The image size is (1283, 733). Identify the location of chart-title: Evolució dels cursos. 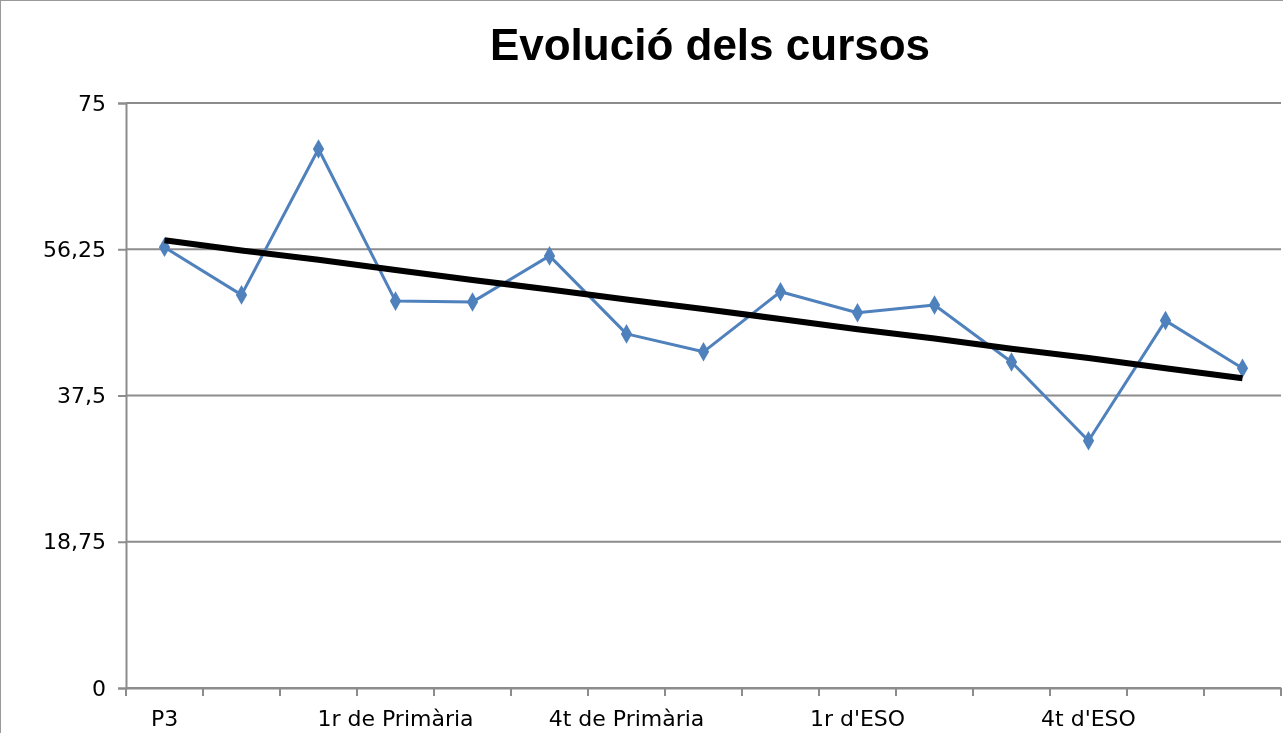
(710, 44).